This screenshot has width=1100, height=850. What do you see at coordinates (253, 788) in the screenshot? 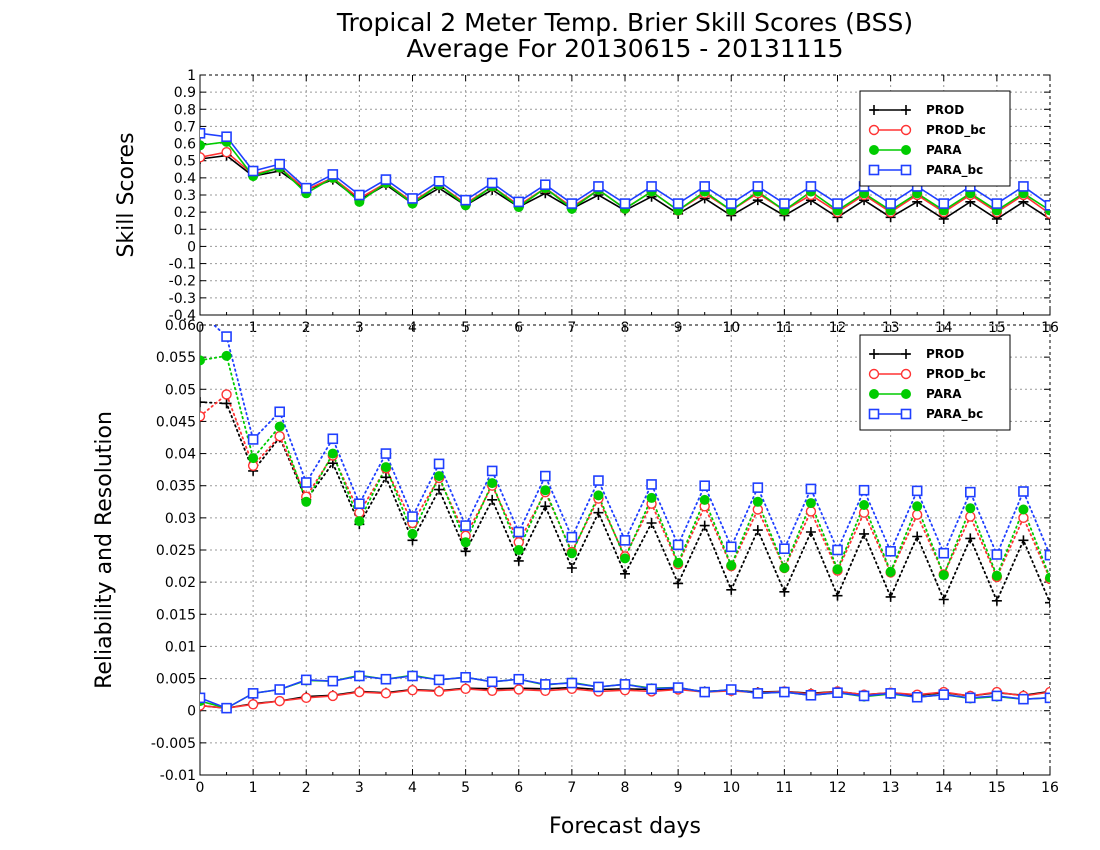
I see `bottom-xtick-label: 1` at bounding box center [253, 788].